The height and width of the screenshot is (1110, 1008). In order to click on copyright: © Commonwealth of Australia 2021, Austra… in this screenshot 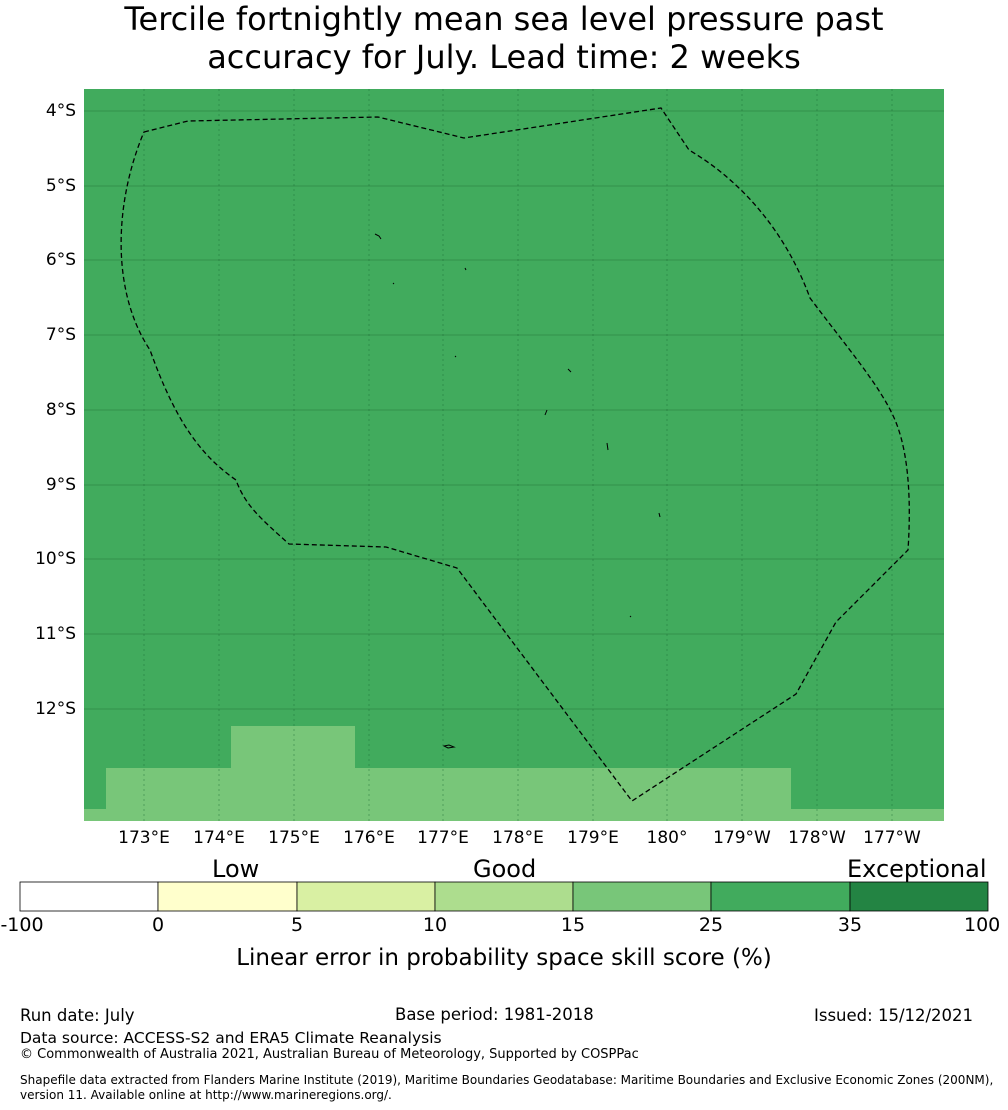, I will do `click(329, 1054)`.